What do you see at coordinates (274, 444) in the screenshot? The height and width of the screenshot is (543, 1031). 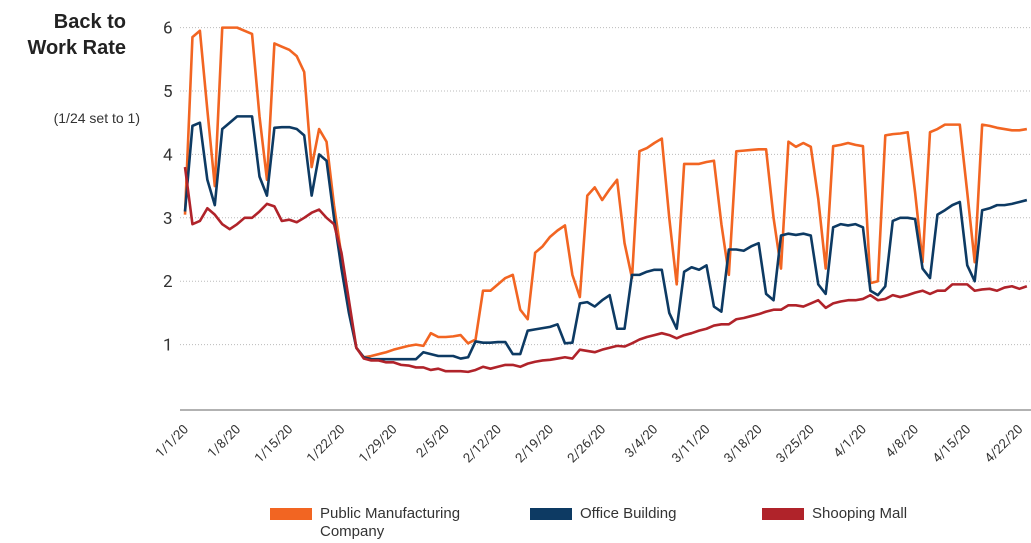 I see `x-tick-label: 1/15/20` at bounding box center [274, 444].